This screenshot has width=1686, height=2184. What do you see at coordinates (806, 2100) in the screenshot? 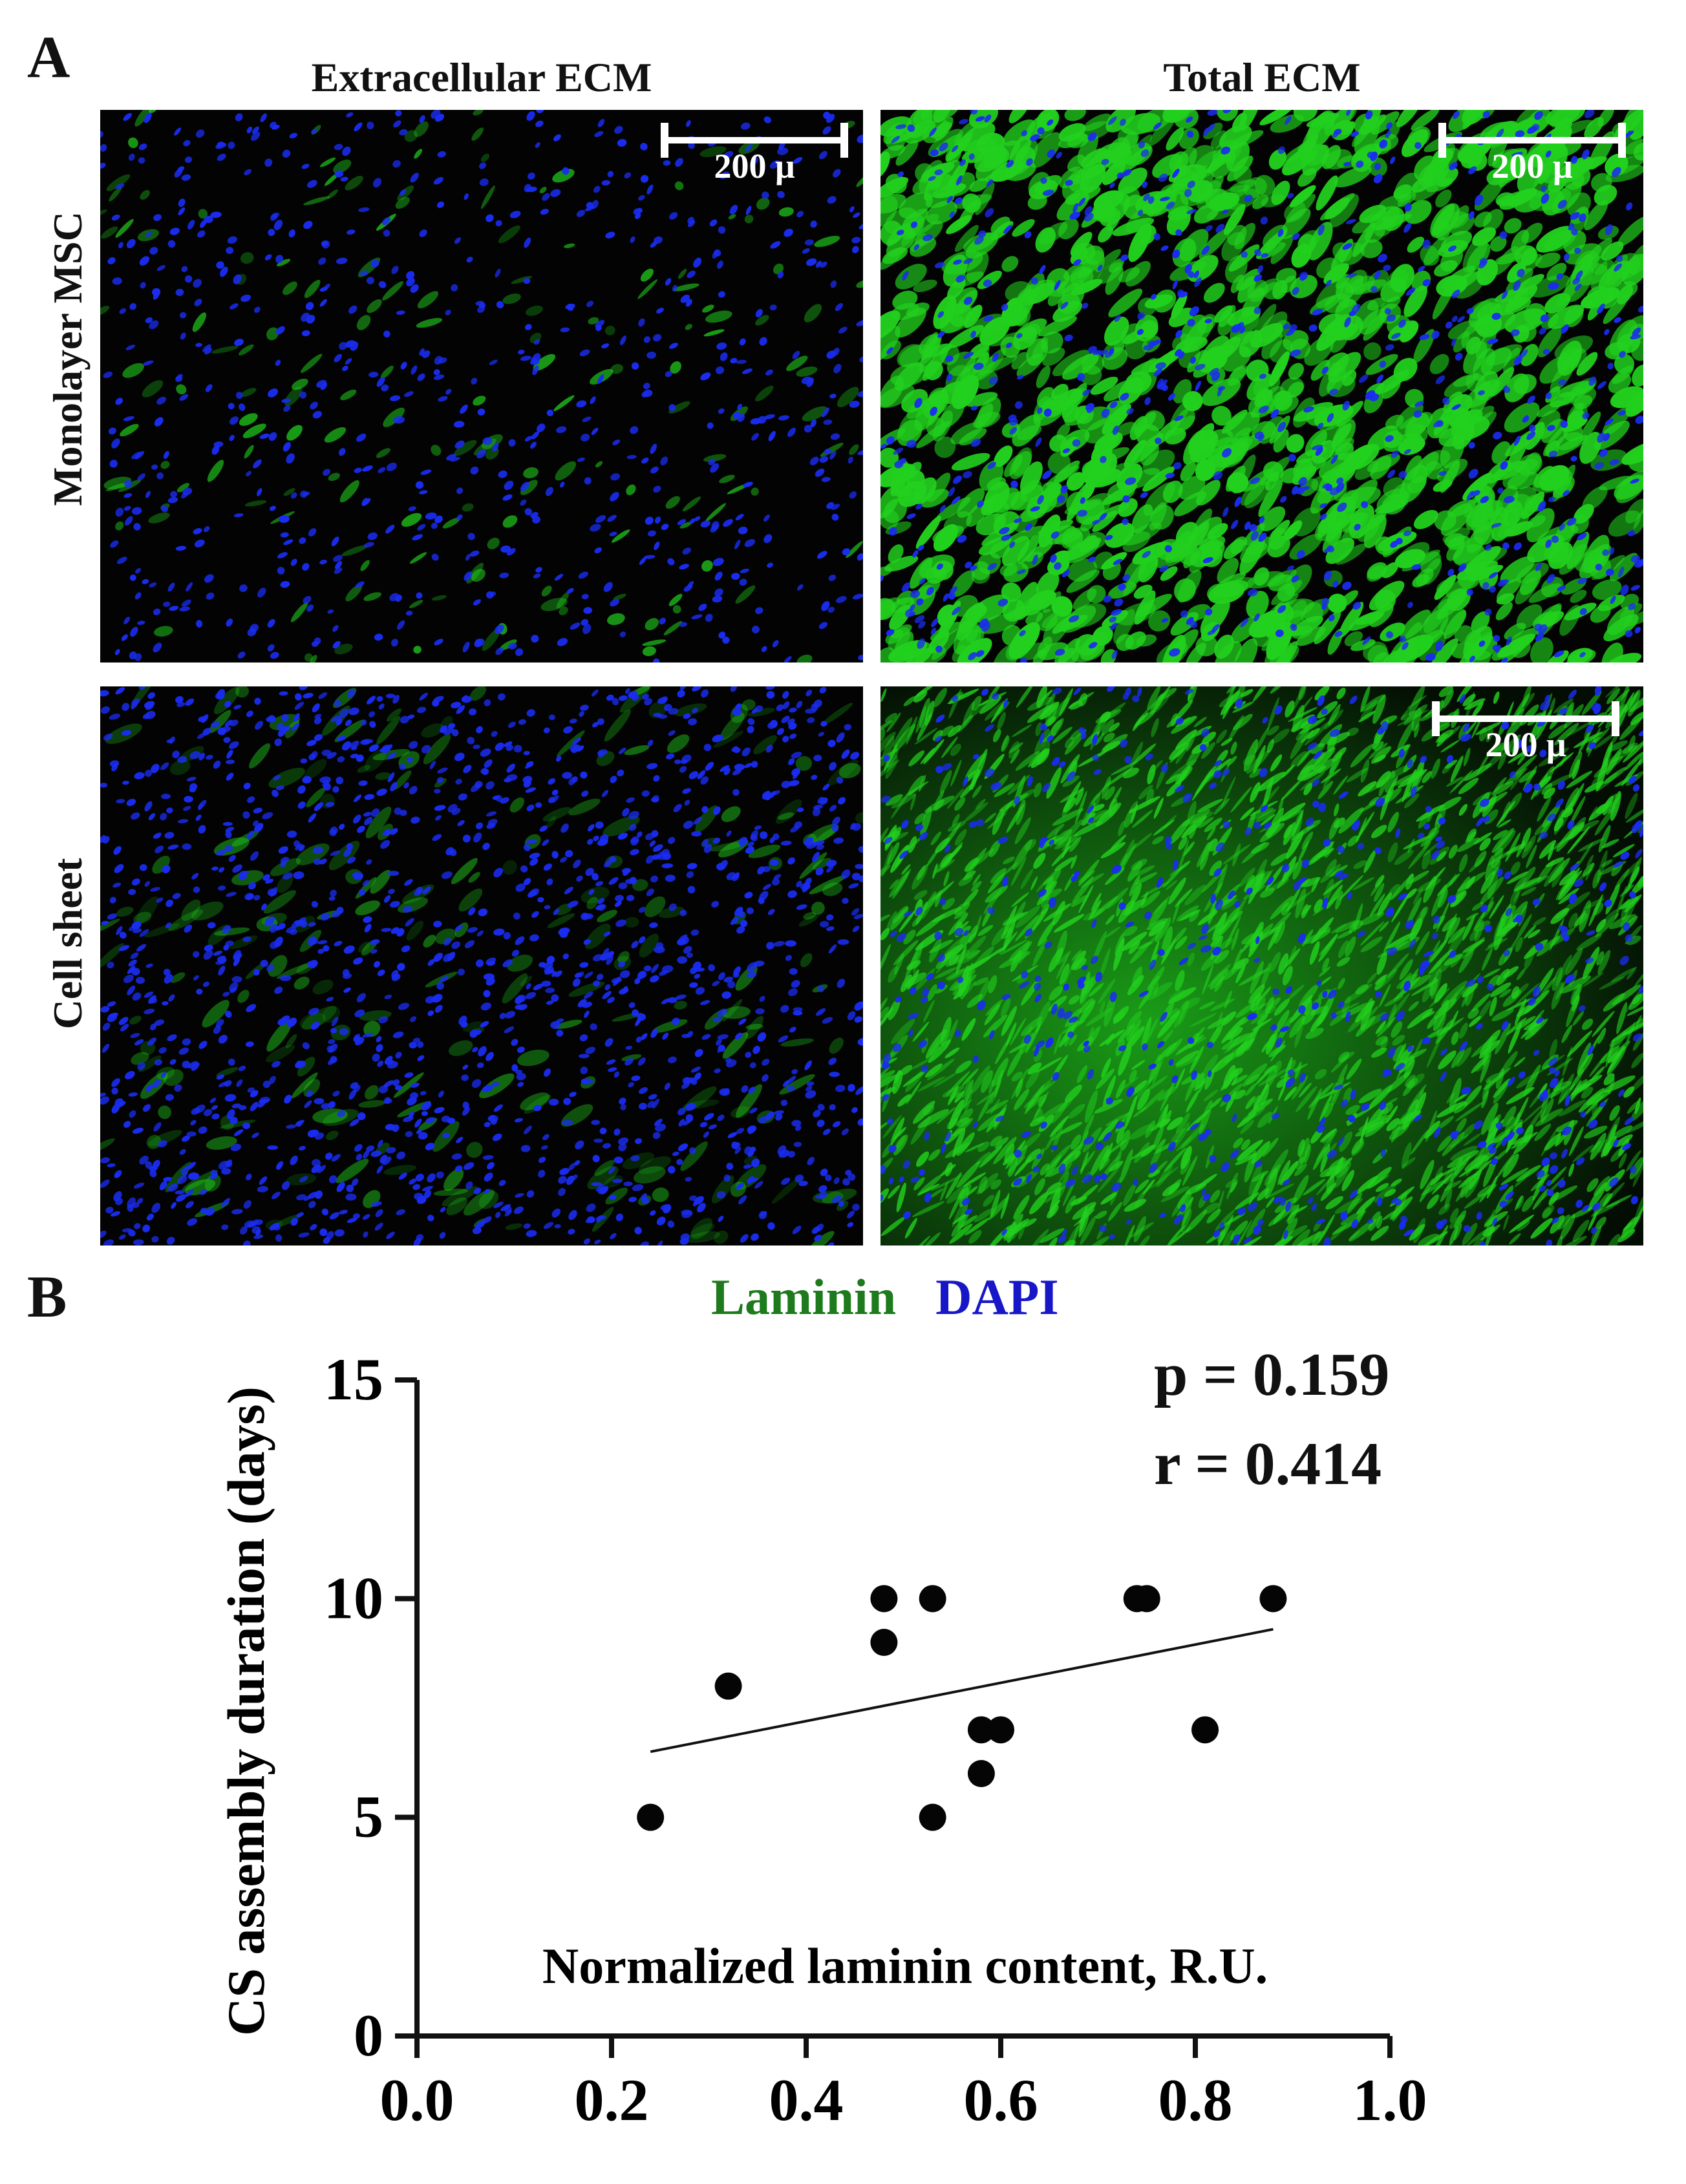
I see `x-tick-label: 0.4` at bounding box center [806, 2100].